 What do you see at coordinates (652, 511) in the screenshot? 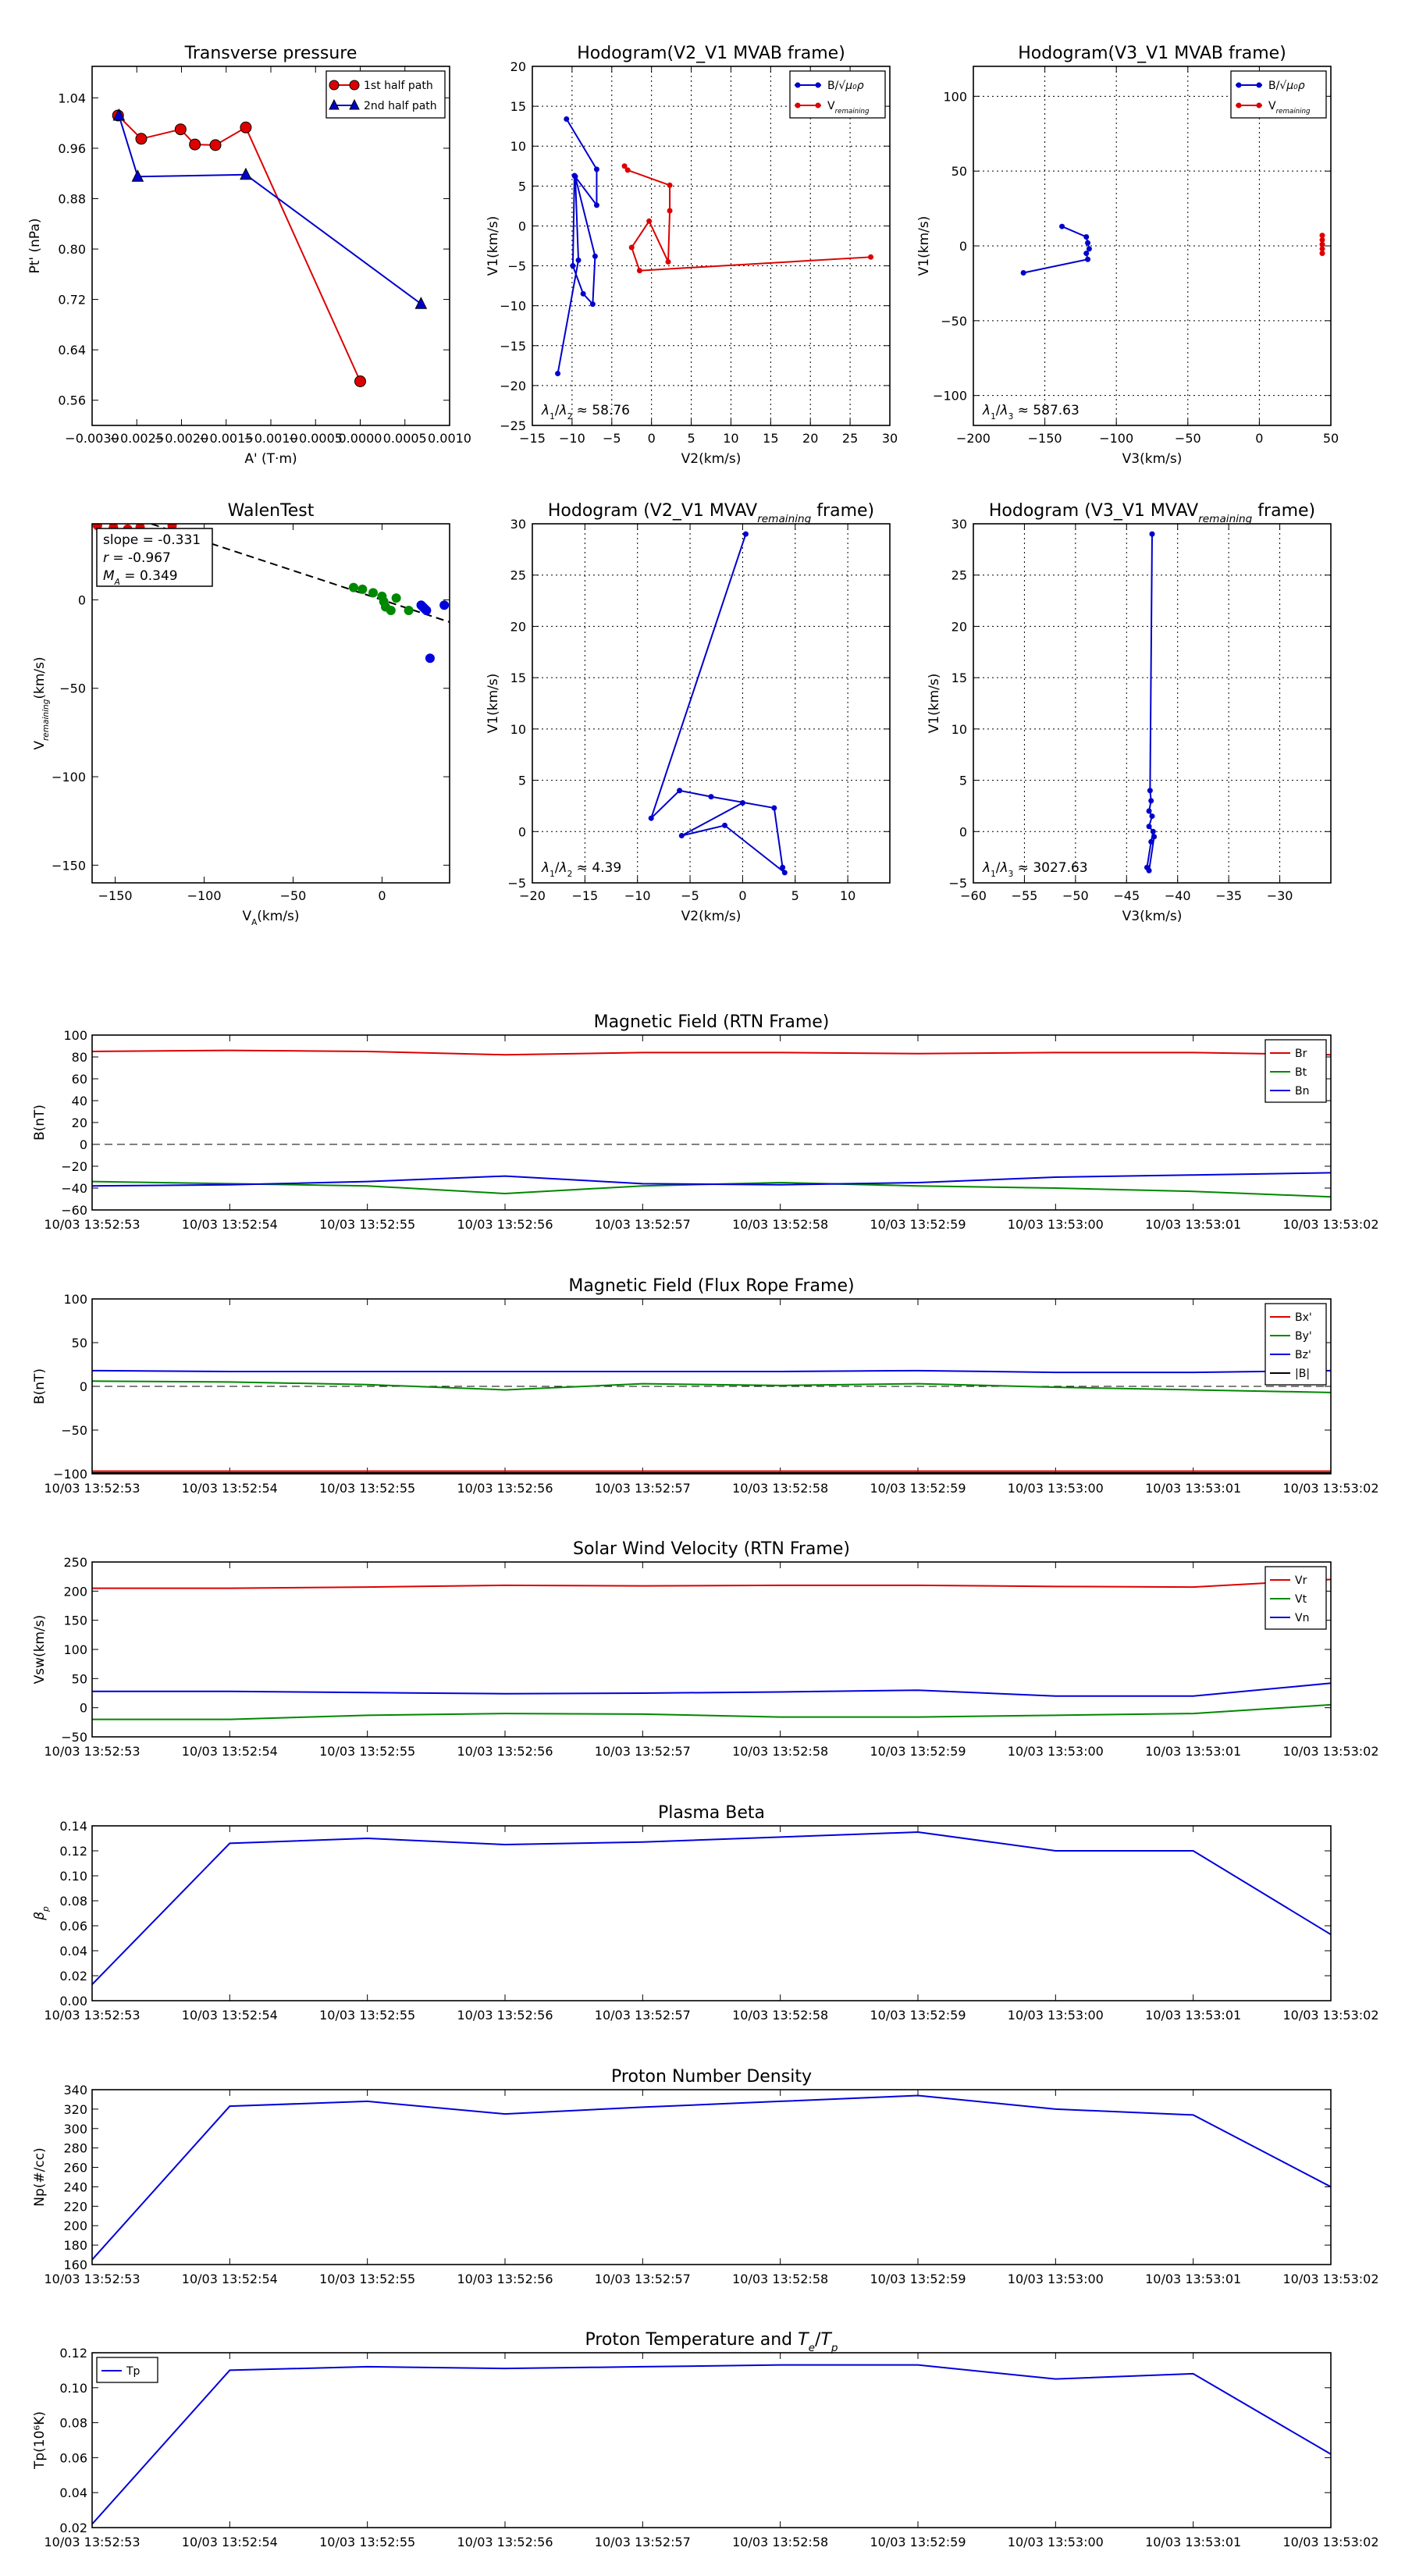
I see `text-span: Hodogram (V2_V1 MVAV` at bounding box center [652, 511].